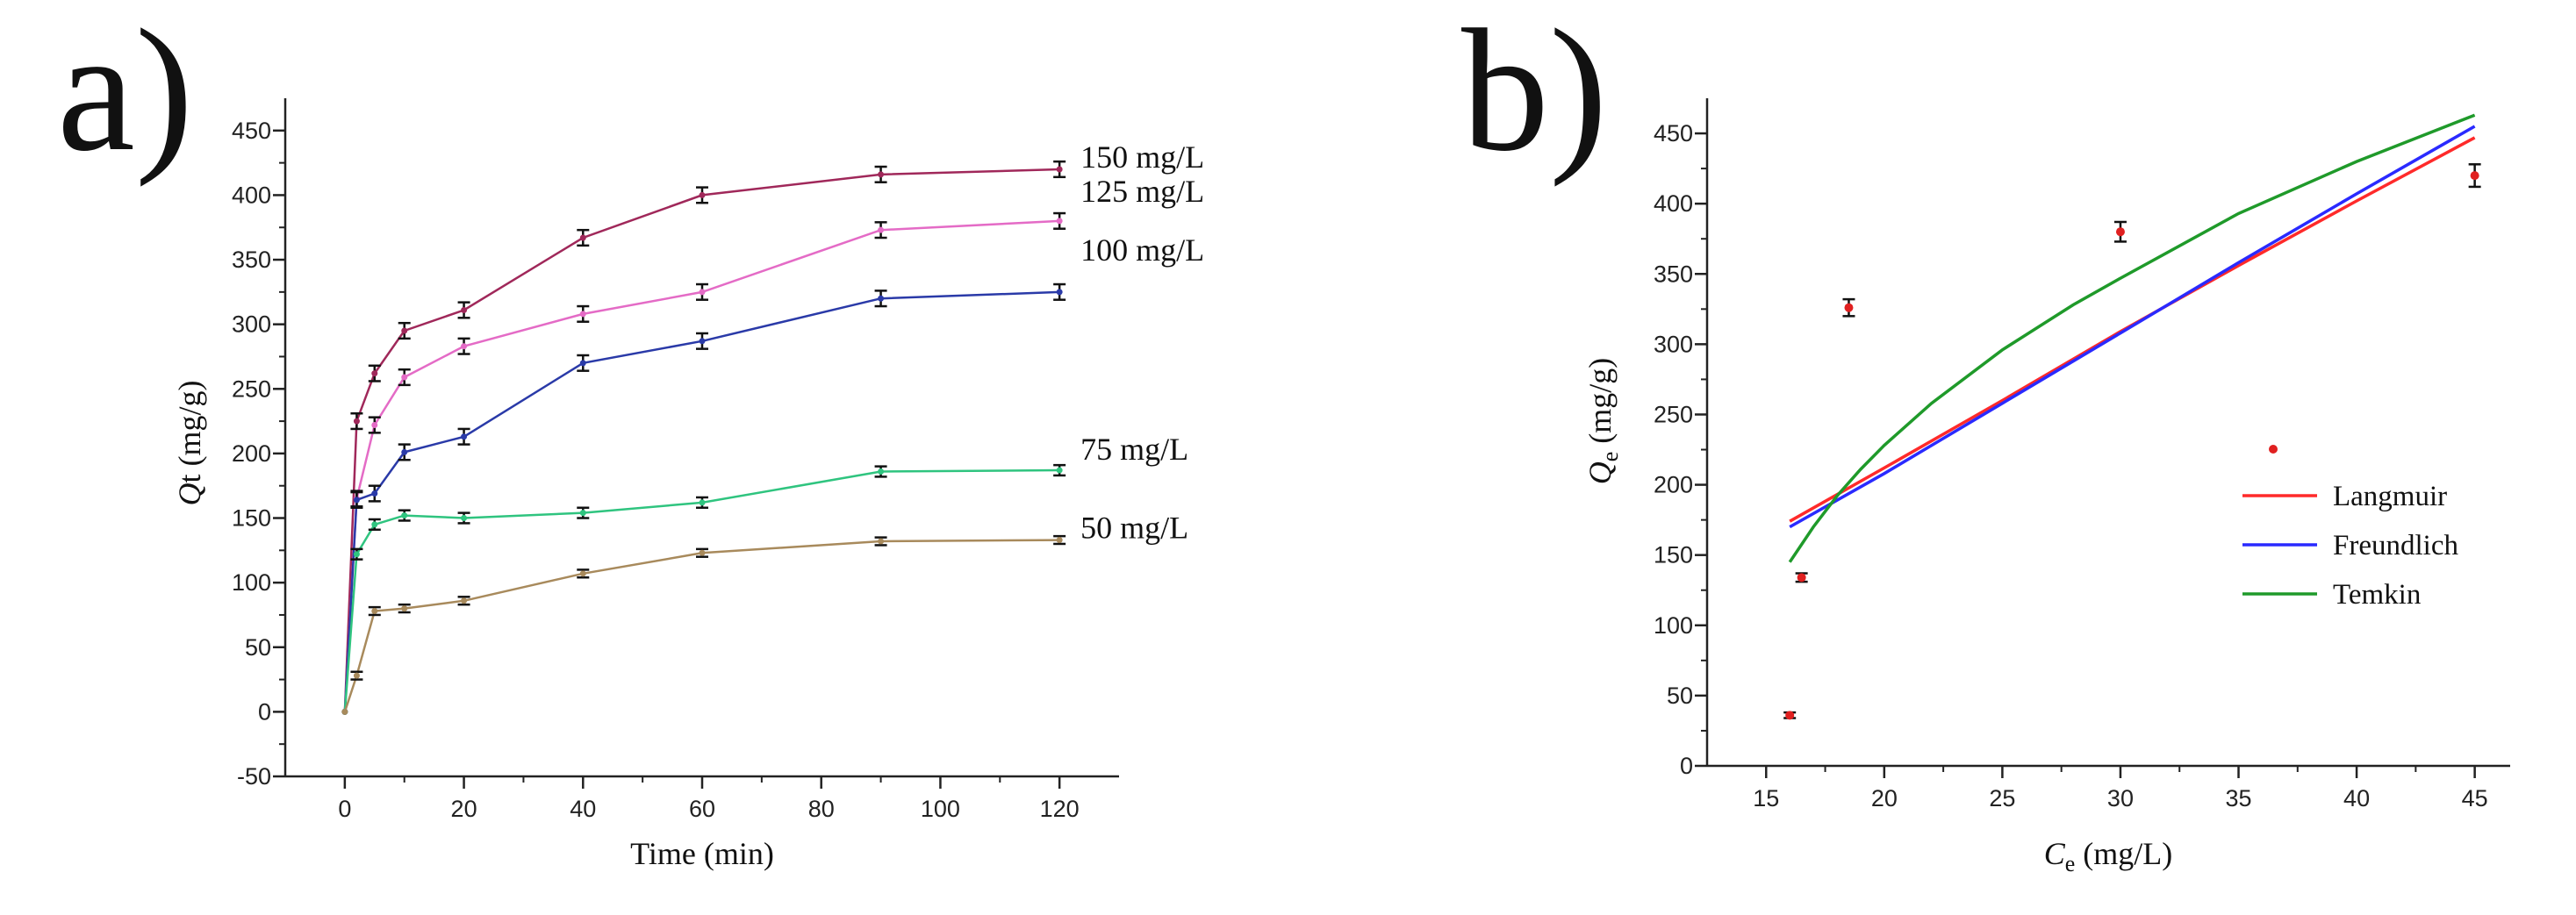  What do you see at coordinates (1686, 766) in the screenshot?
I see `panel-b-y-tick-label: 0` at bounding box center [1686, 766].